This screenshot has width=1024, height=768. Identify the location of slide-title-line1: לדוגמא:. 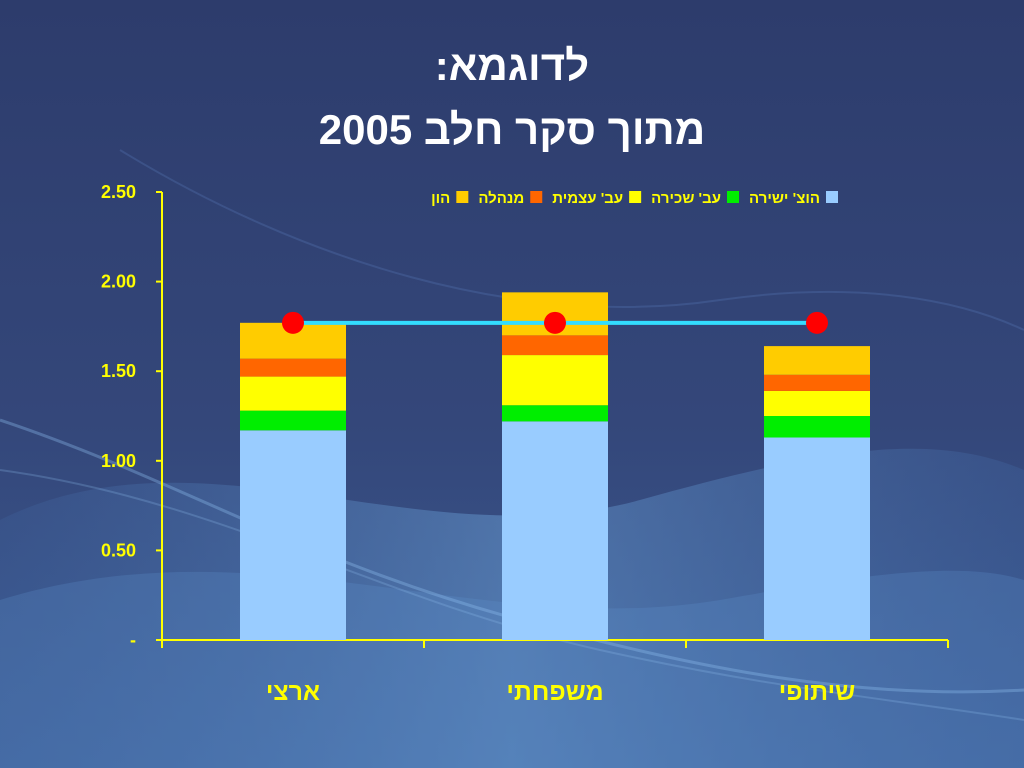
(512, 65).